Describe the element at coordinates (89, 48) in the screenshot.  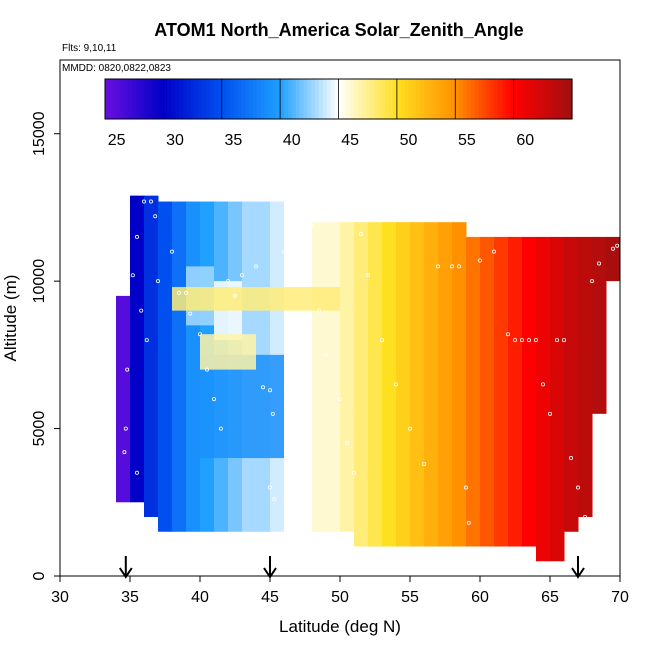
I see `flights-note: Flts: 9,10,11` at that location.